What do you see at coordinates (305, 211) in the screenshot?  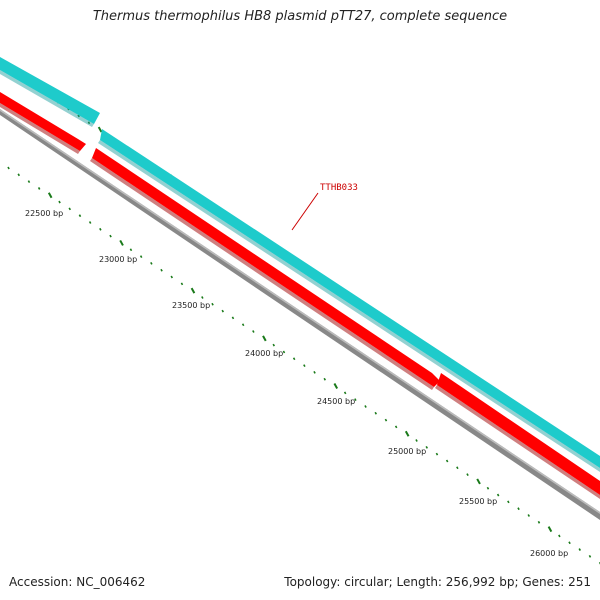 I see `gene-label-leader` at bounding box center [305, 211].